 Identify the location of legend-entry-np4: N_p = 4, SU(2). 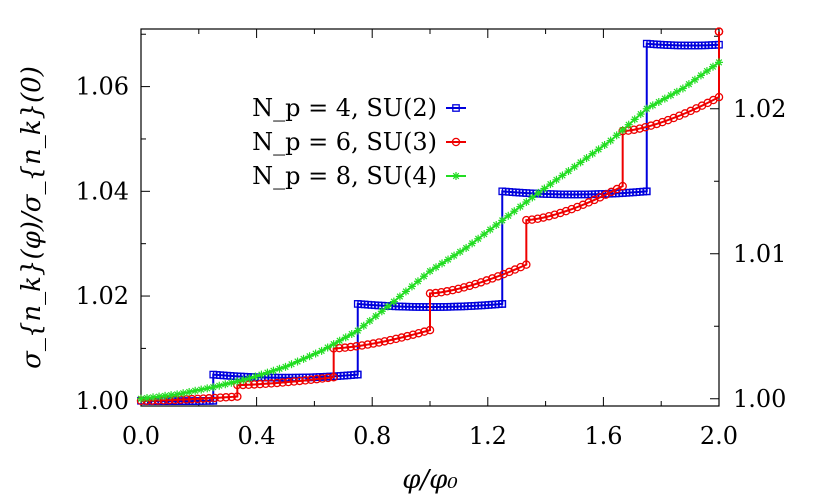
(359, 108).